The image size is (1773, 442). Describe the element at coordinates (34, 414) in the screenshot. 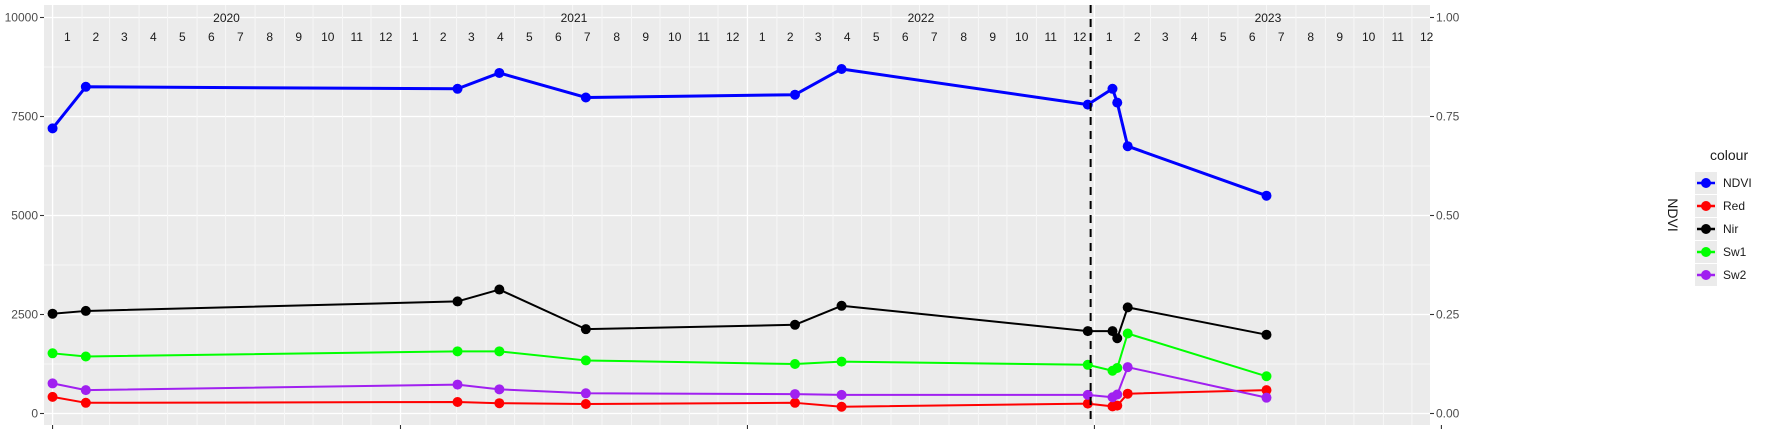

I see `y-left-tick-label: 0` at that location.